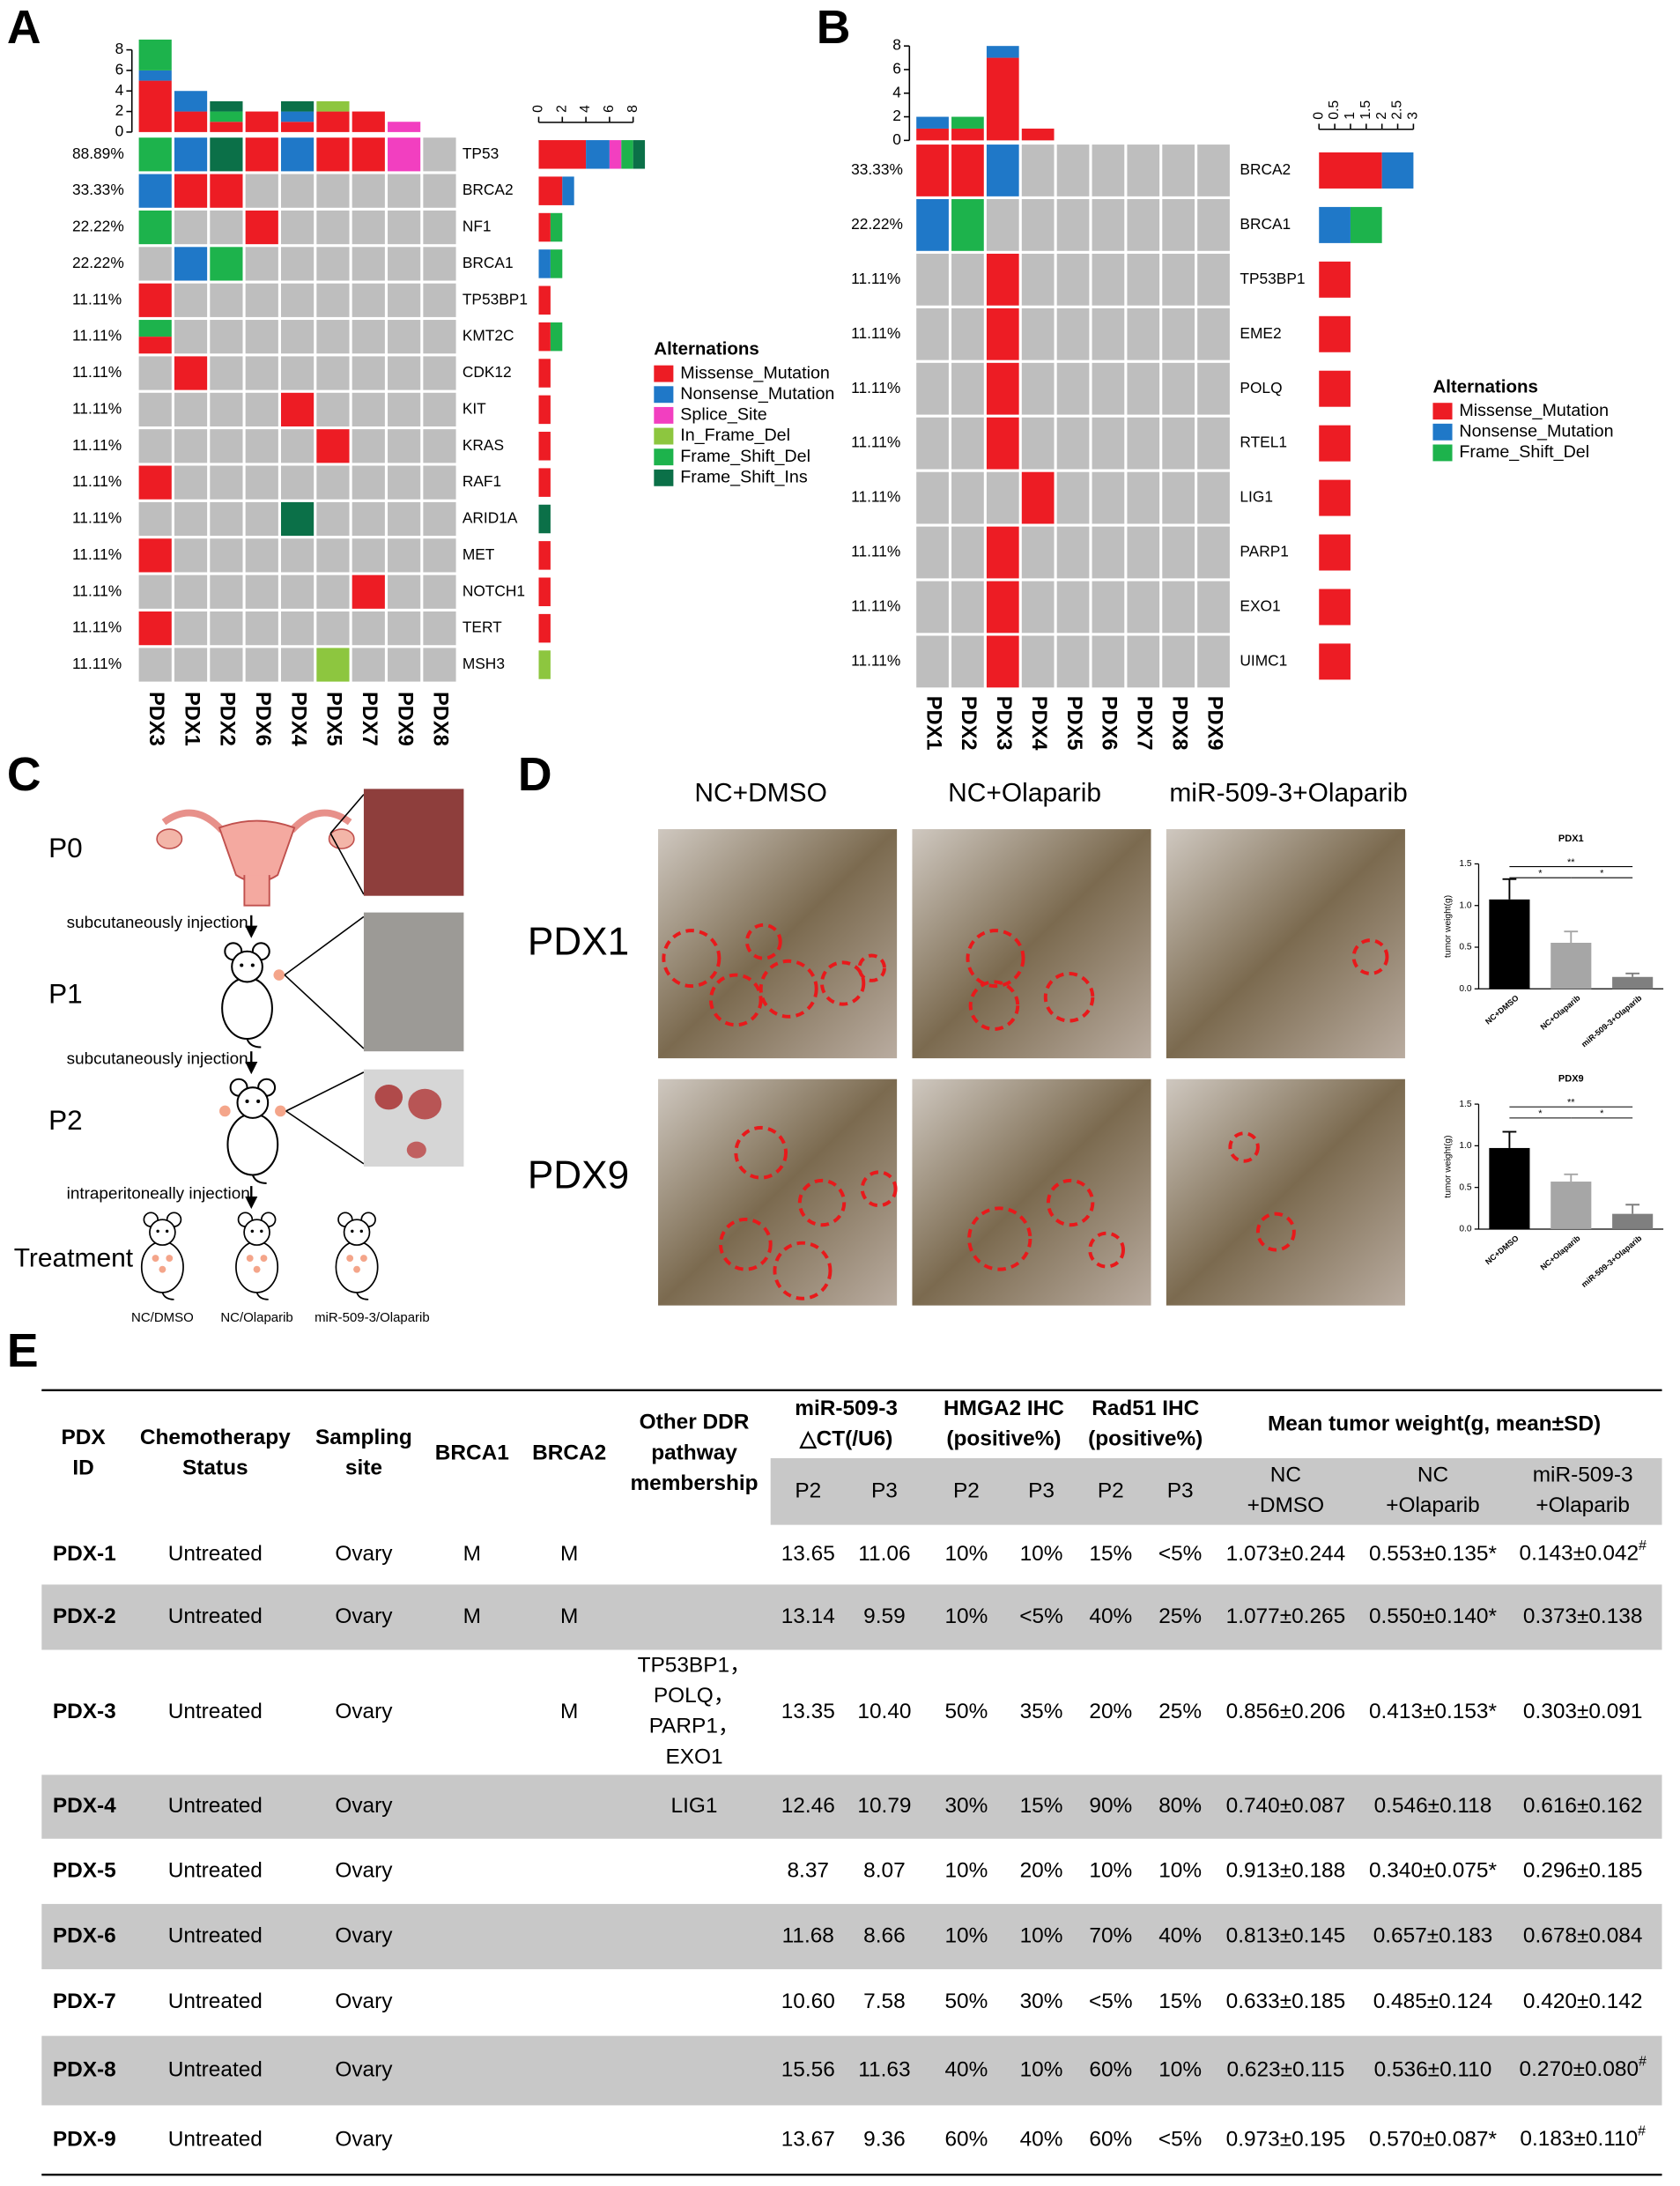 The height and width of the screenshot is (2186, 1680). What do you see at coordinates (1038, 724) in the screenshot?
I see `sample-label: PDX4` at bounding box center [1038, 724].